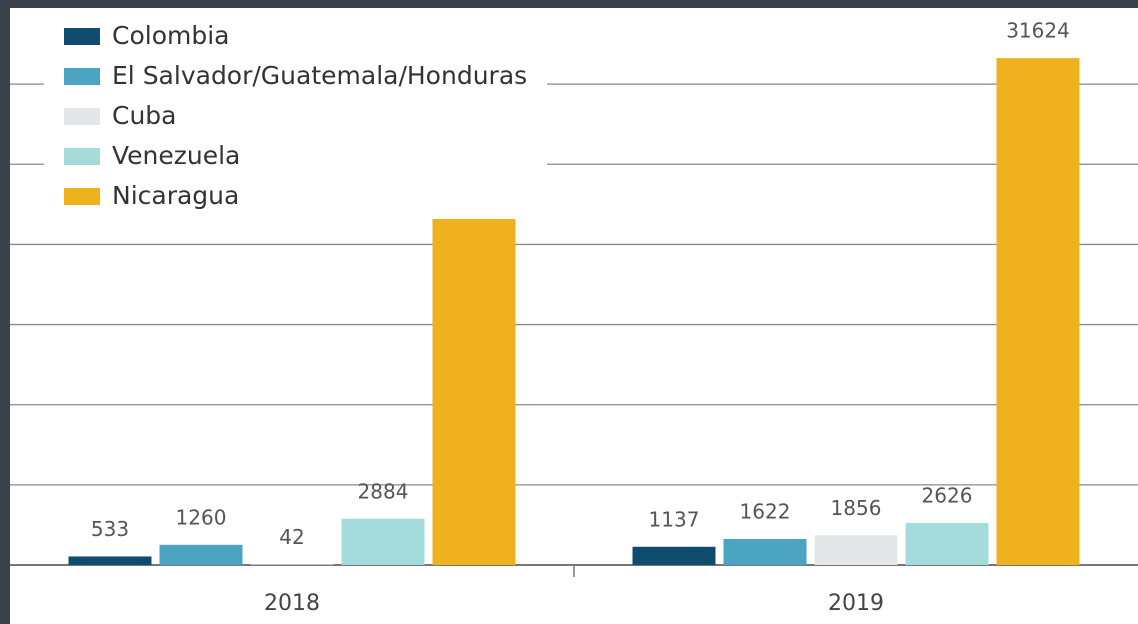 Image resolution: width=1138 pixels, height=624 pixels. Describe the element at coordinates (856, 603) in the screenshot. I see `x-tick-label: 2019` at that location.